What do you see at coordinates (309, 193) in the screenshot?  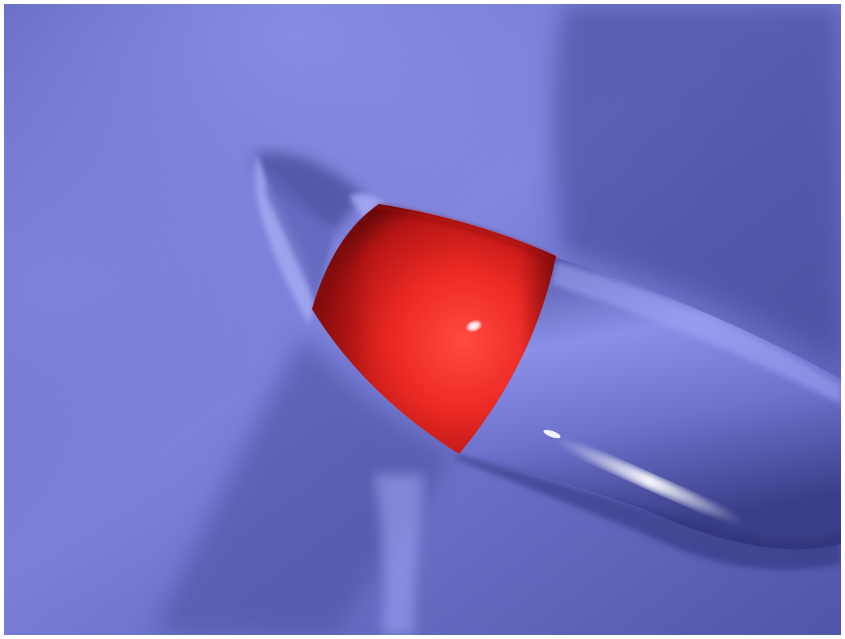 I see `surface-crease-upper` at bounding box center [309, 193].